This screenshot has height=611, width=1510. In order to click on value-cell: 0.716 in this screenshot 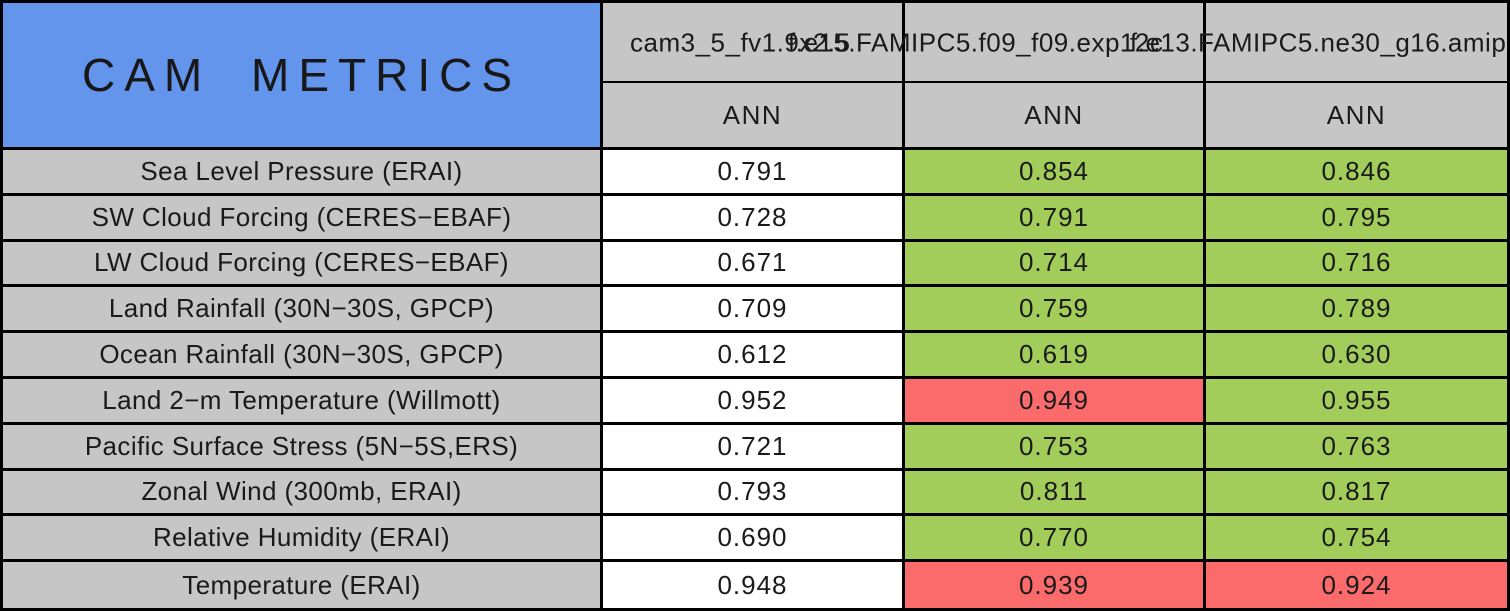, I will do `click(1356, 264)`.